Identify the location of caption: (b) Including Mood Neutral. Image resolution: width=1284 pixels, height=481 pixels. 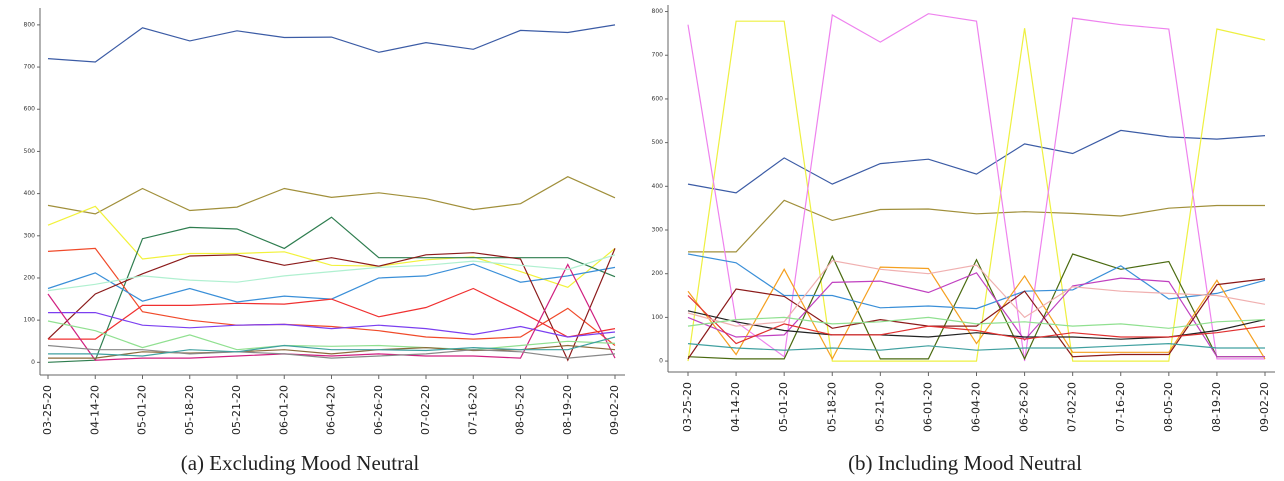
(965, 463).